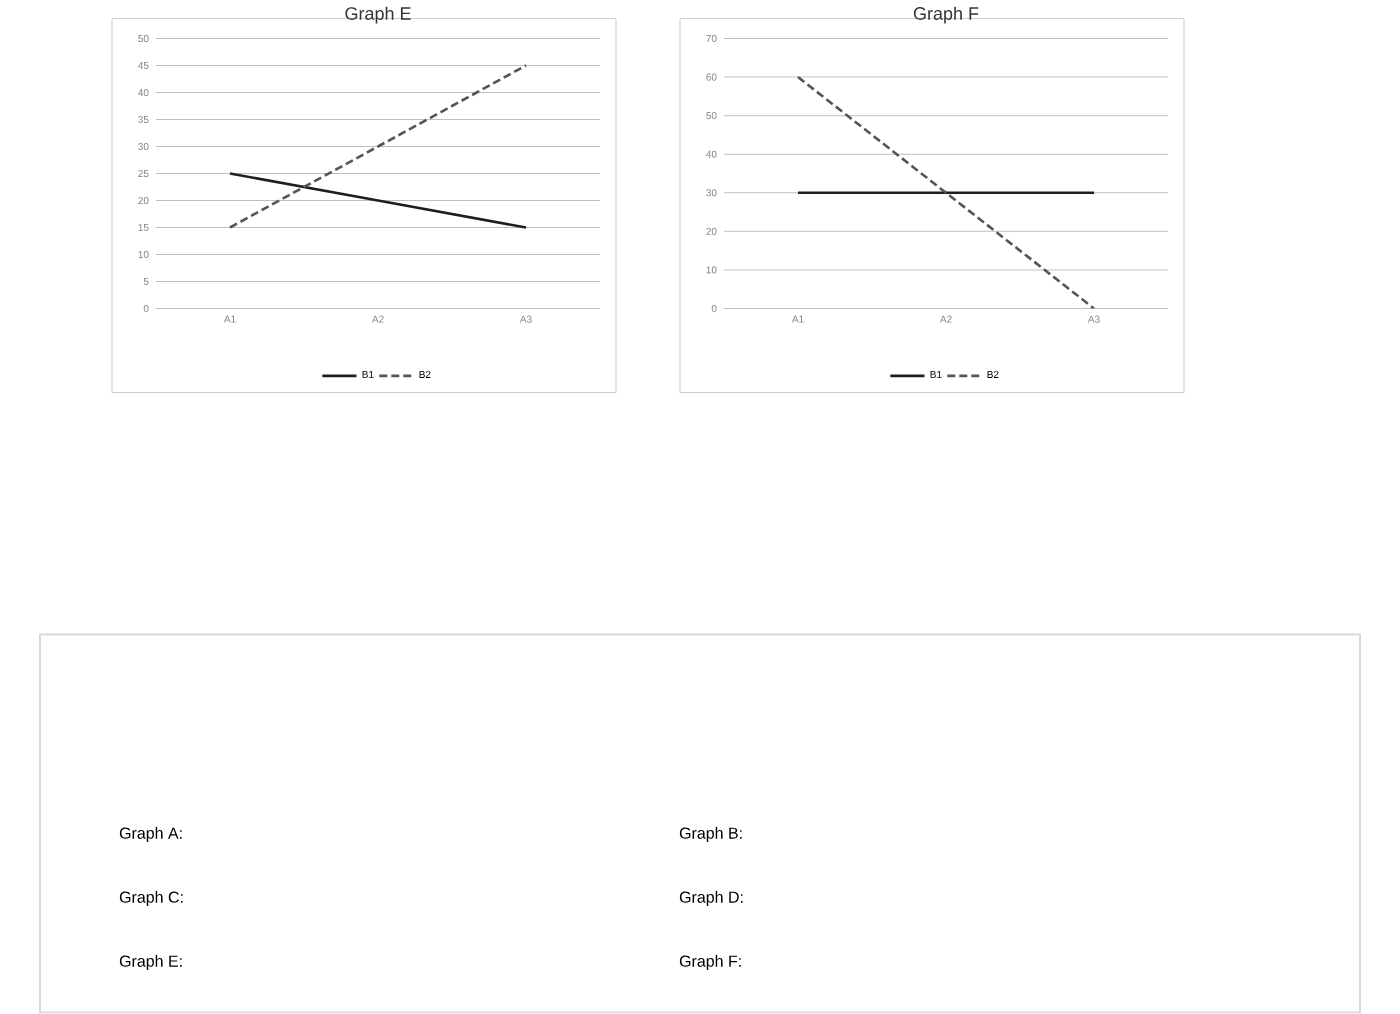 The image size is (1400, 1014). I want to click on chart-title: Graph E, so click(378, 15).